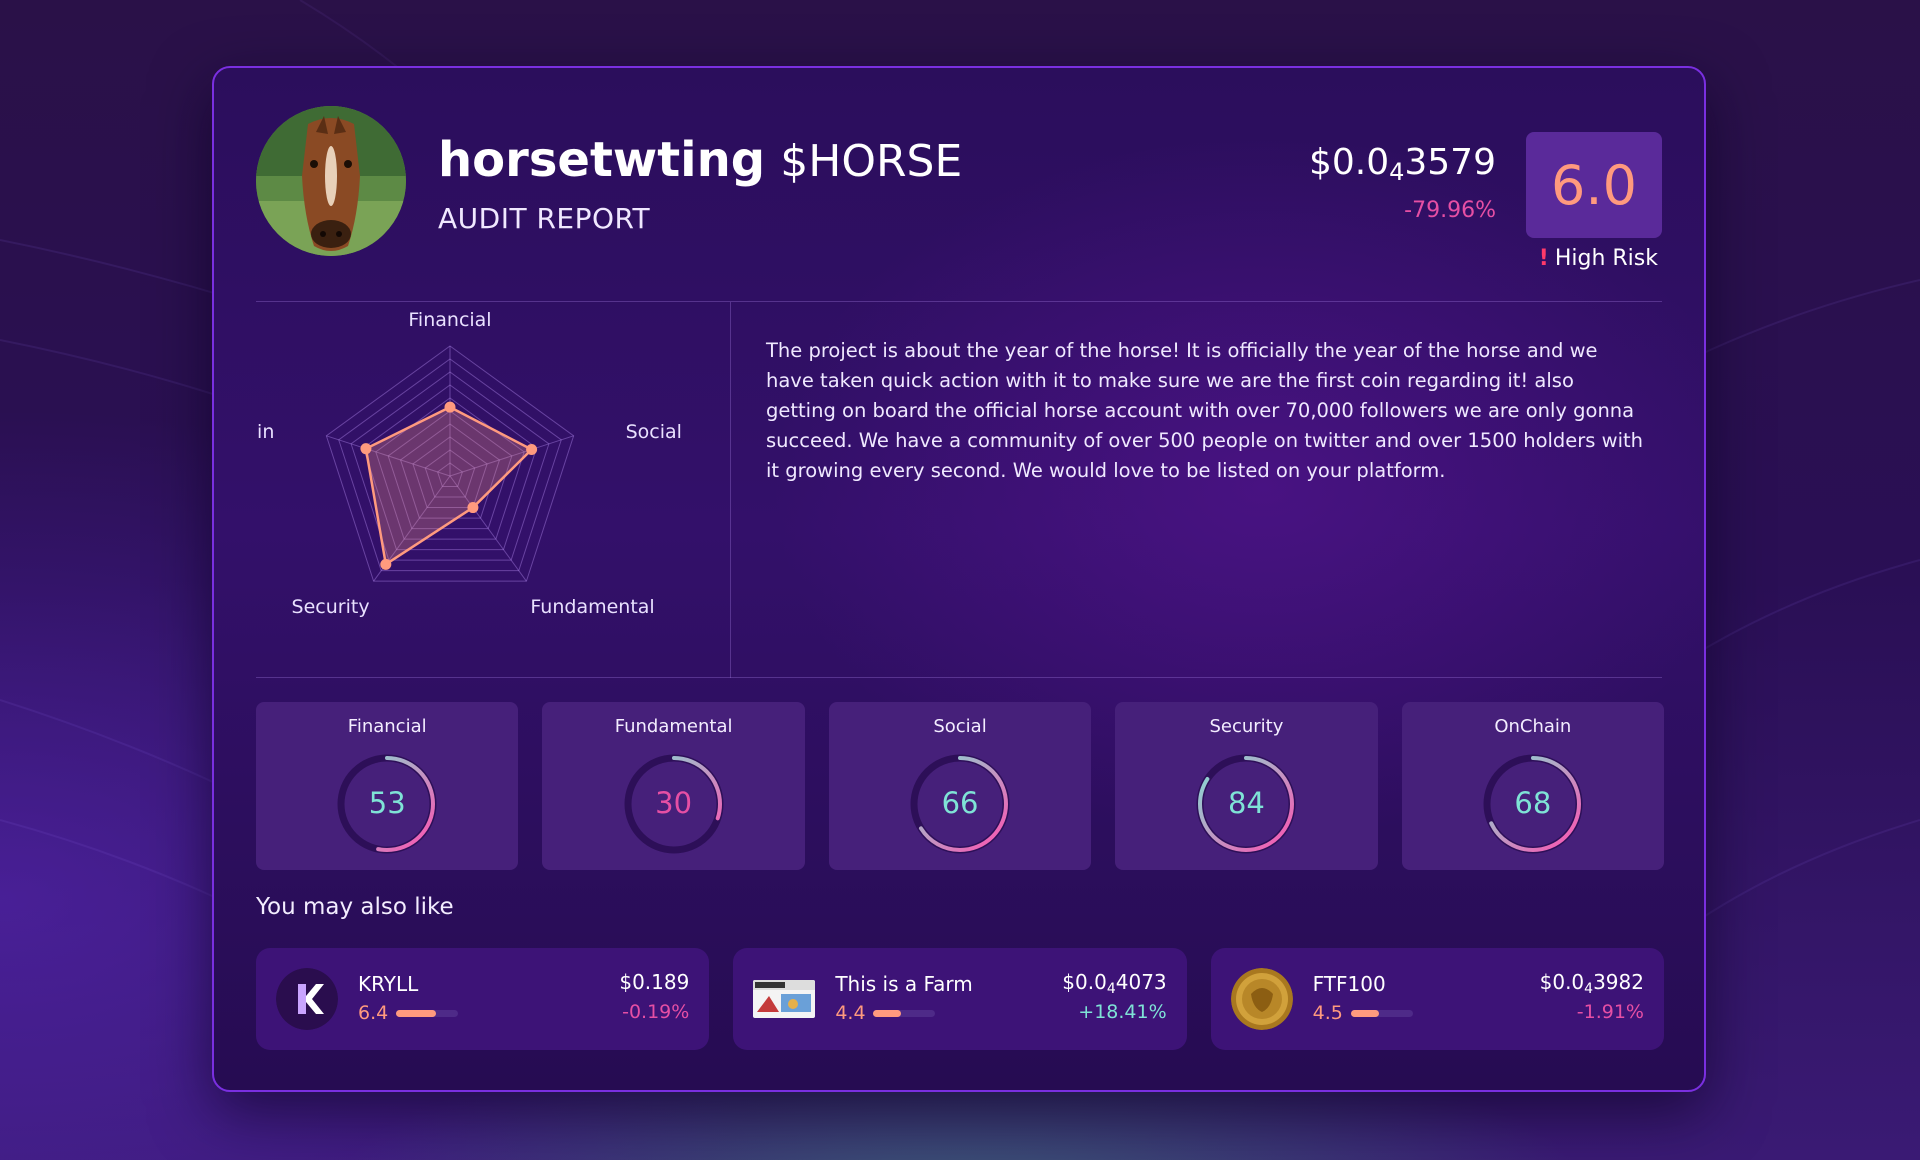 The image size is (1920, 1160). I want to click on ftf100-coin-icon, so click(1261, 999).